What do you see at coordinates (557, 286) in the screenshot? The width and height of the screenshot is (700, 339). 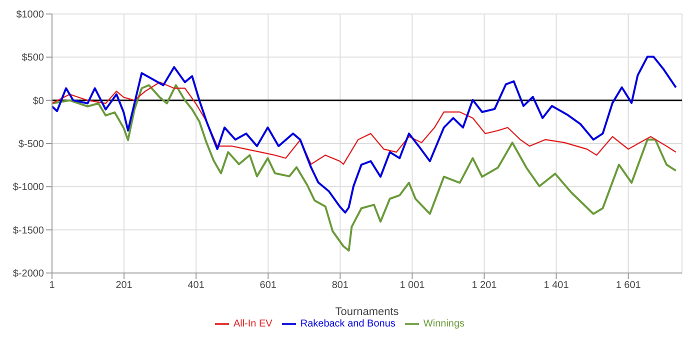 I see `x-tick-label: 1 401` at bounding box center [557, 286].